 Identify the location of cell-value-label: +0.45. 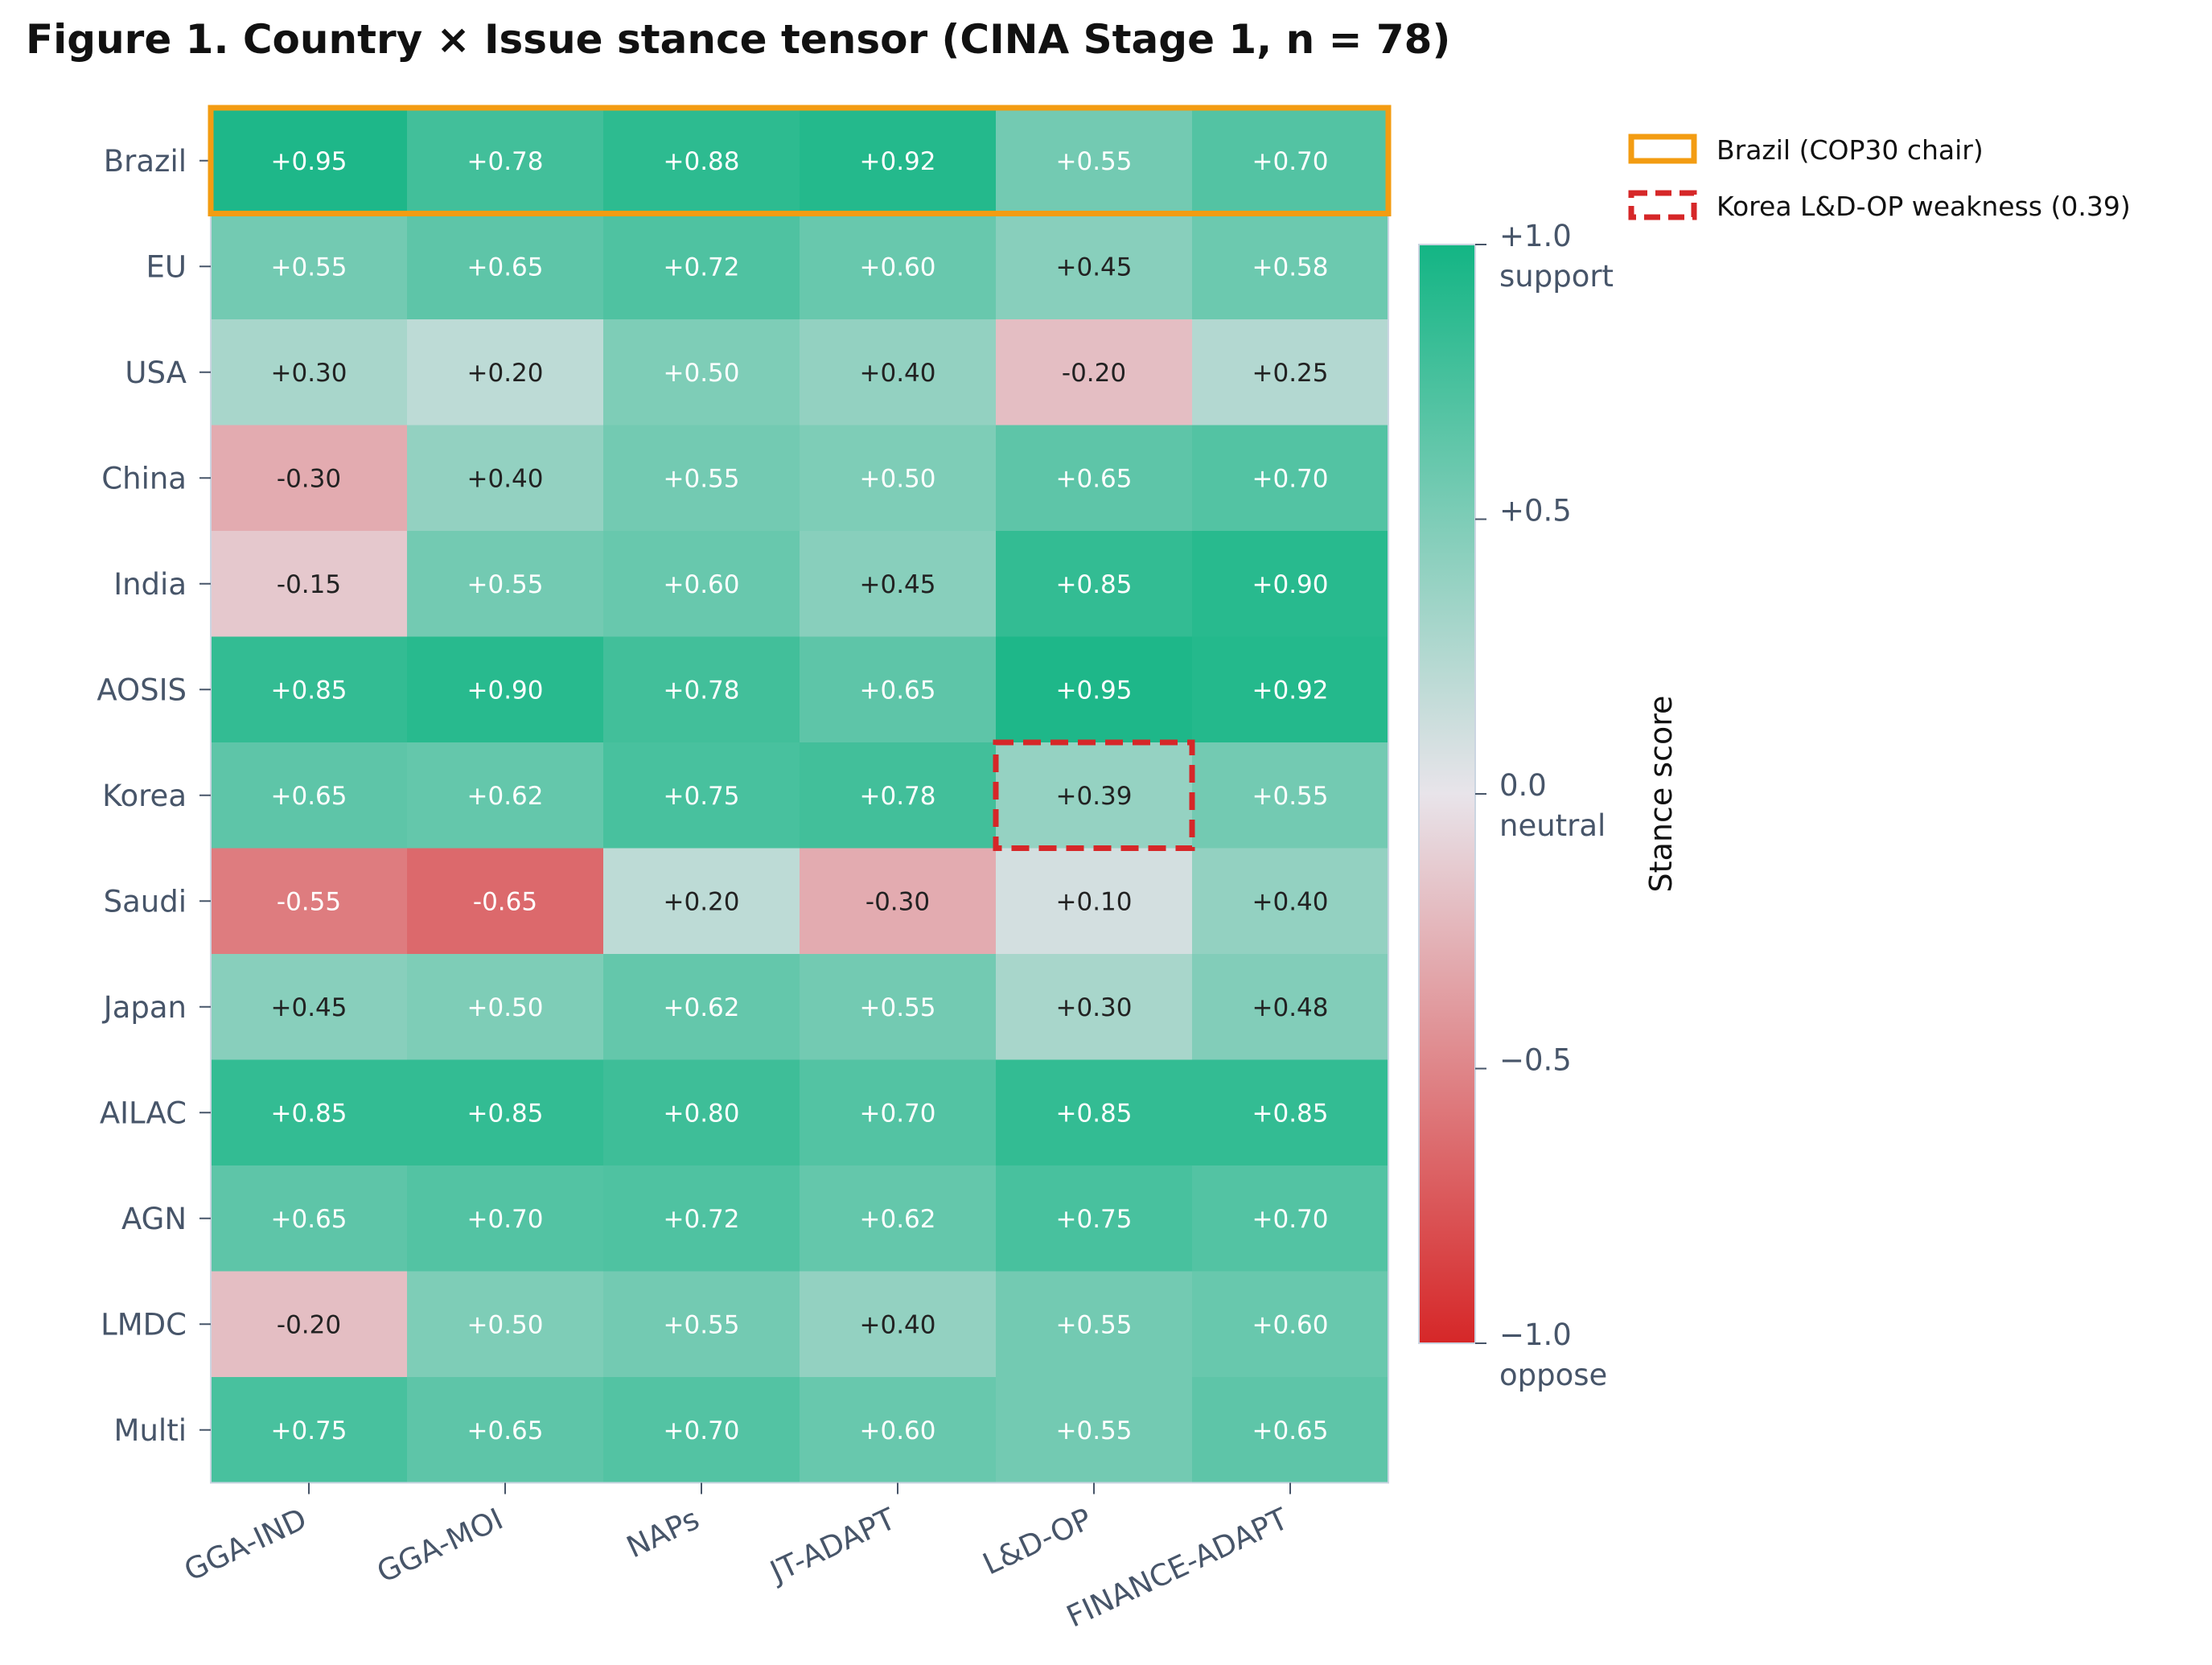
(309, 1007).